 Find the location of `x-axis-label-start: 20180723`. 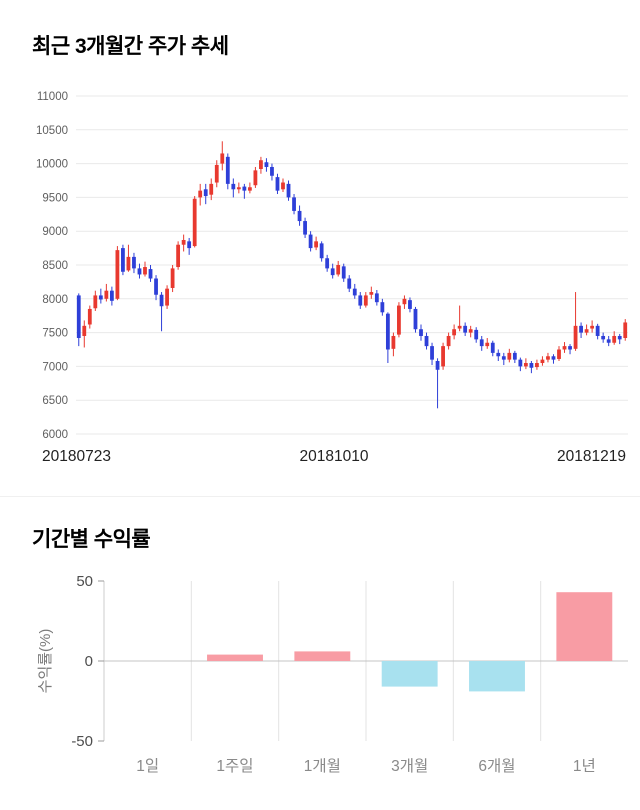

x-axis-label-start: 20180723 is located at coordinates (76, 456).